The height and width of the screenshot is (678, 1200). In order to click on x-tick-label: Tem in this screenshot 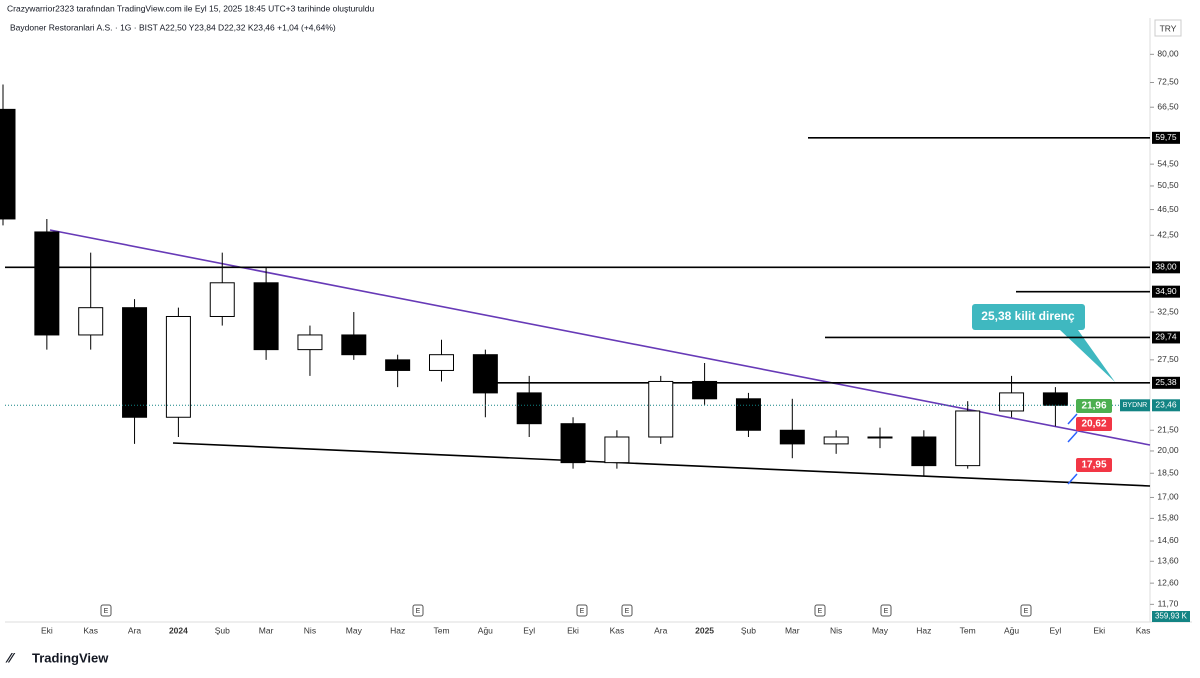, I will do `click(968, 630)`.